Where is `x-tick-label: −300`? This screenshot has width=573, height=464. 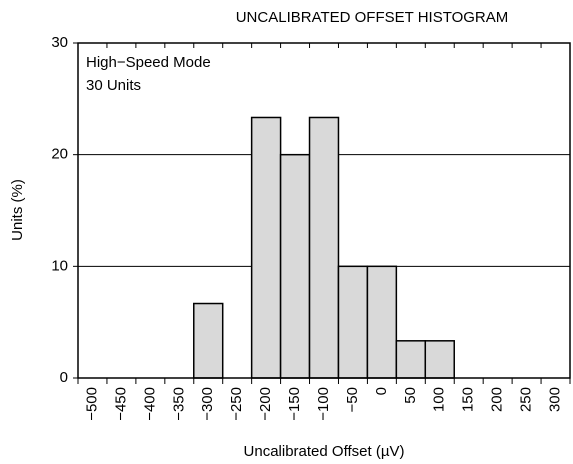 x-tick-label: −300 is located at coordinates (207, 404).